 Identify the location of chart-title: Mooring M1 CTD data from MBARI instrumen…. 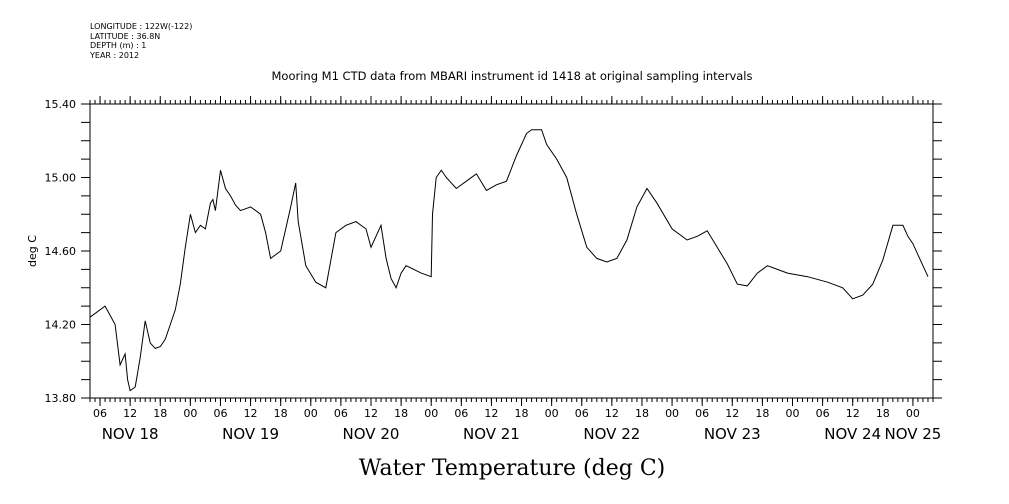
(512, 76).